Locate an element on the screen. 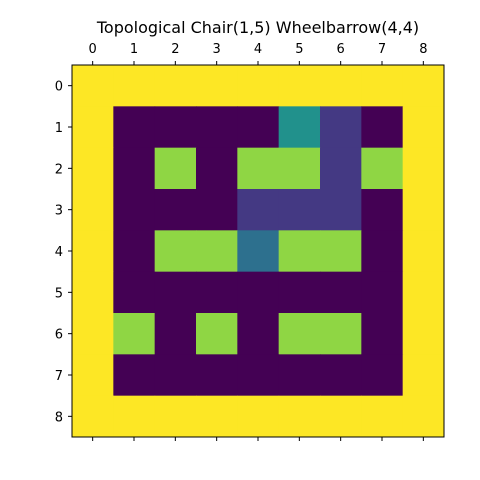 The height and width of the screenshot is (480, 480). heatmap-cell-r6-c3 is located at coordinates (217, 334).